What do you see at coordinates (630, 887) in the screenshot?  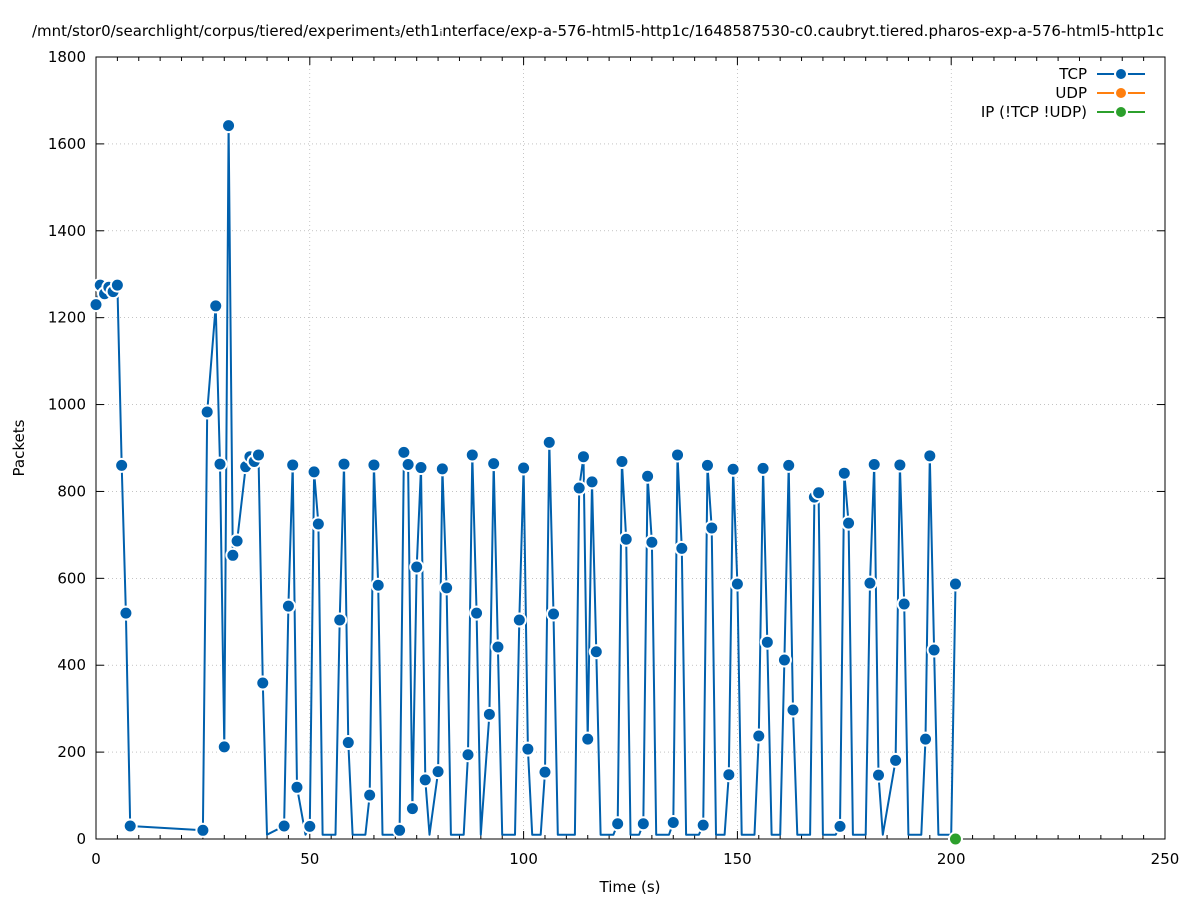 I see `x-axis-label: Time (s)` at bounding box center [630, 887].